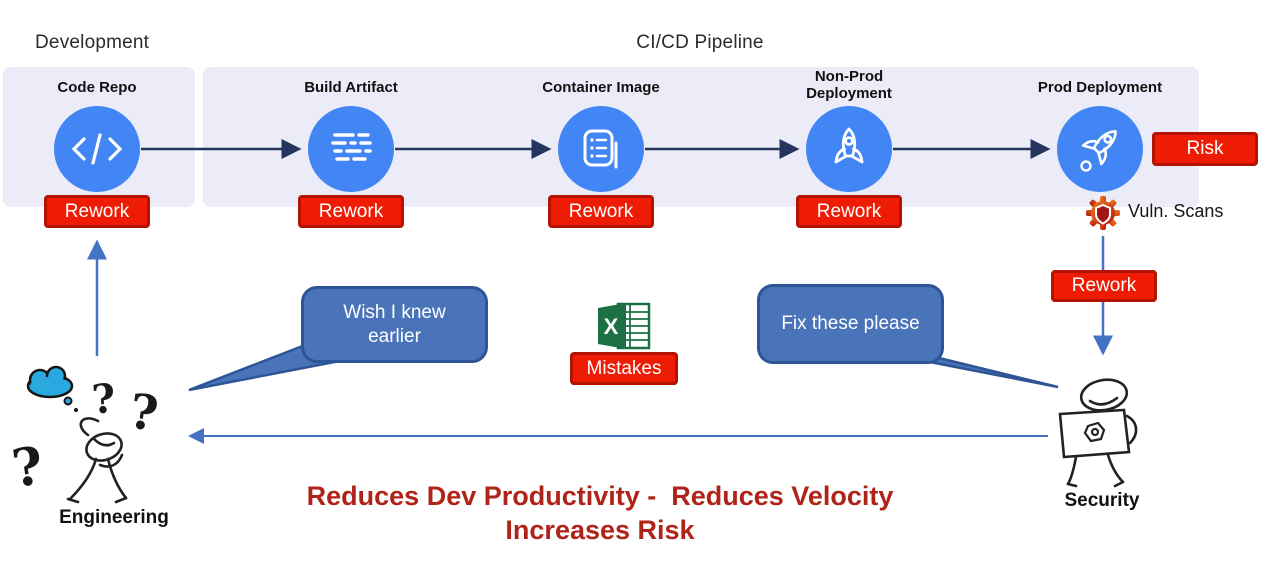 The image size is (1272, 562). I want to click on stage-label-nonprod-deployment: Non-Prod Deployment, so click(849, 85).